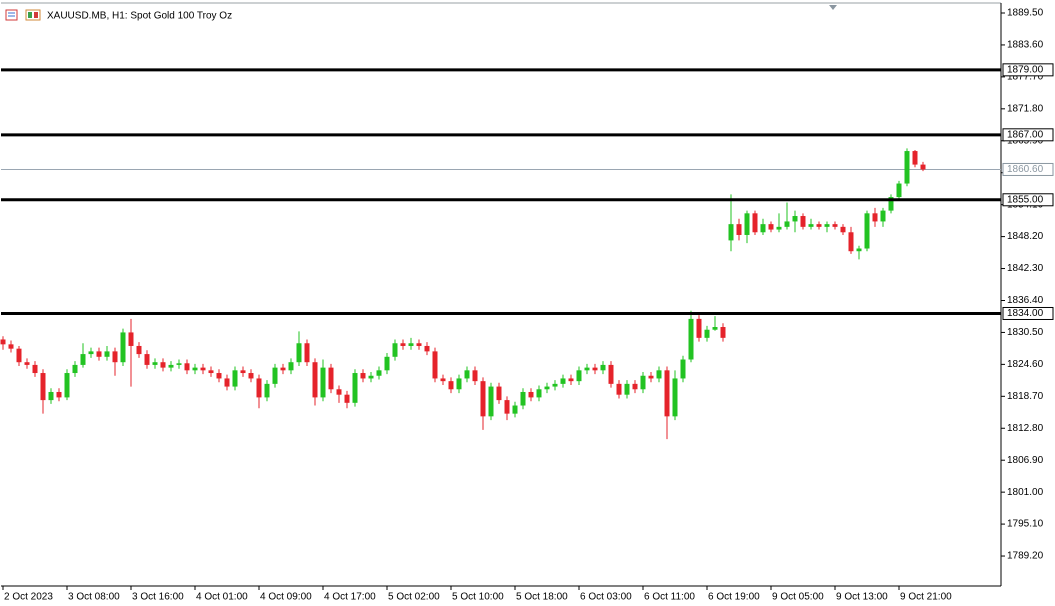  Describe the element at coordinates (1025, 77) in the screenshot. I see `y-tick-label: 1877.70` at that location.